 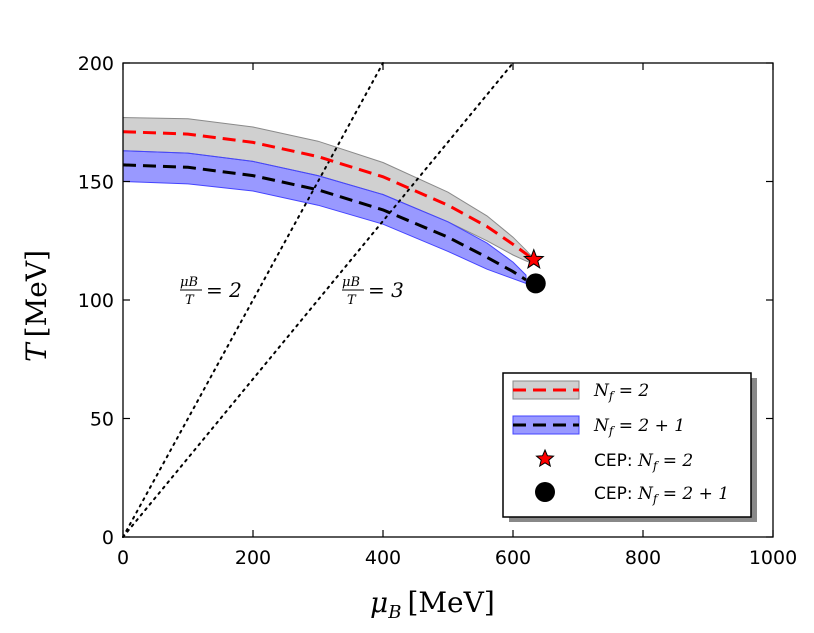 What do you see at coordinates (108, 538) in the screenshot?
I see `y-tick-label: 0` at bounding box center [108, 538].